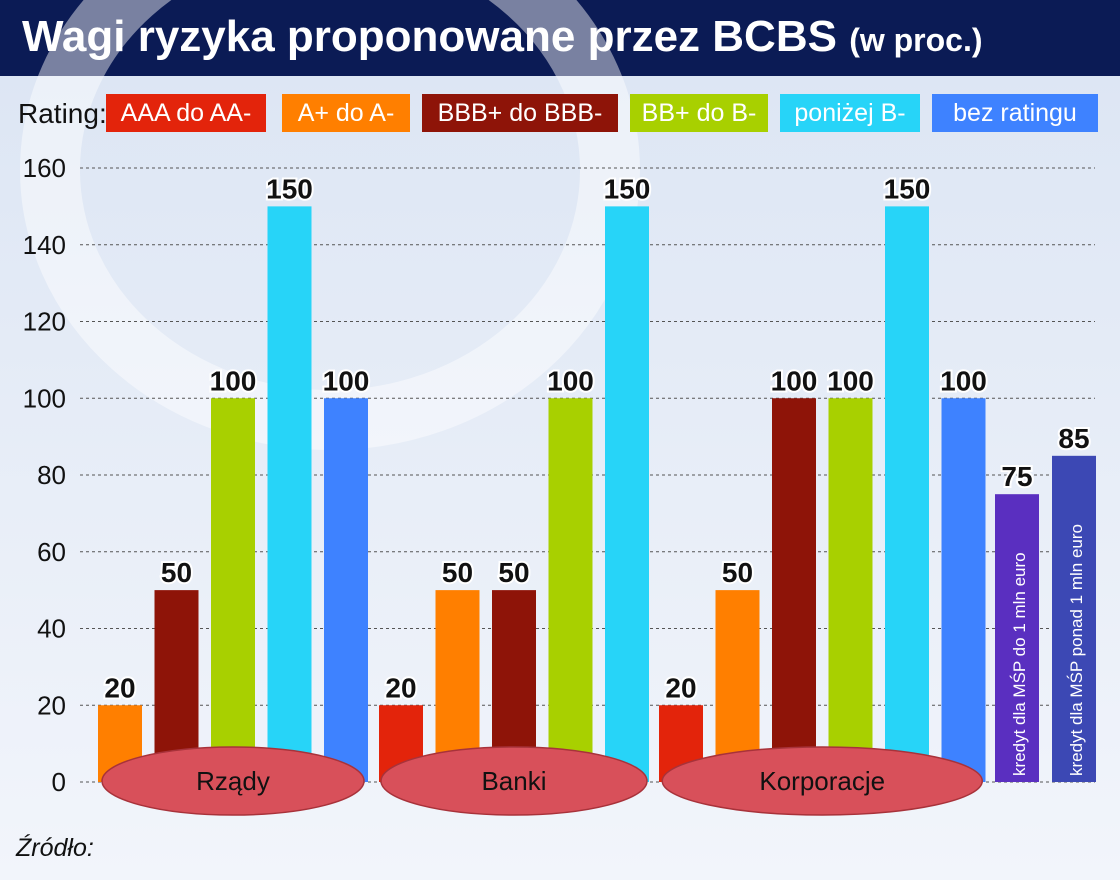 The height and width of the screenshot is (880, 1120). Describe the element at coordinates (1073, 438) in the screenshot. I see `data-label: 85` at that location.